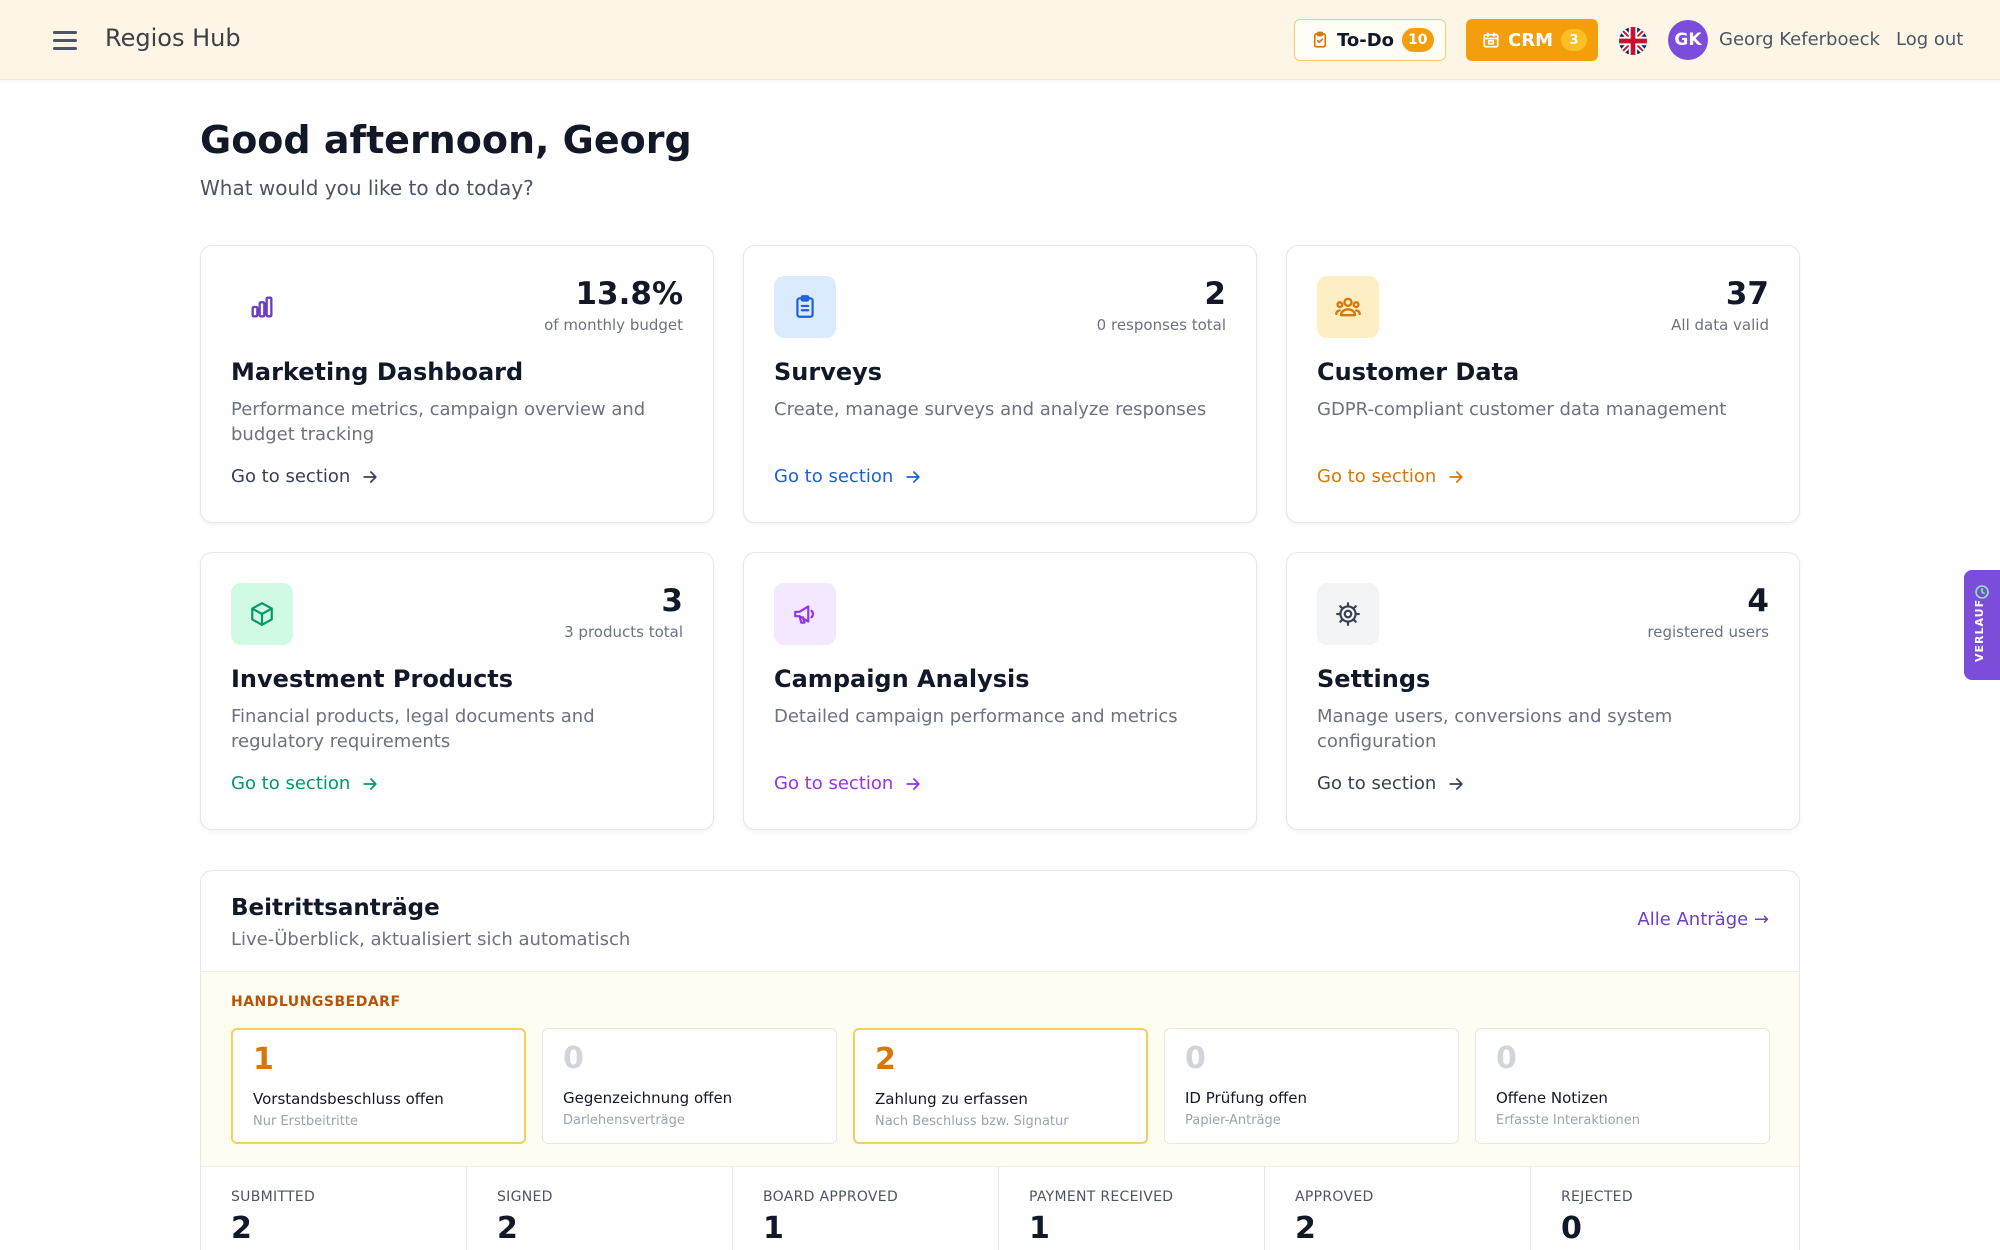 This screenshot has height=1250, width=2000. Describe the element at coordinates (805, 614) in the screenshot. I see `megaphone-icon` at that location.